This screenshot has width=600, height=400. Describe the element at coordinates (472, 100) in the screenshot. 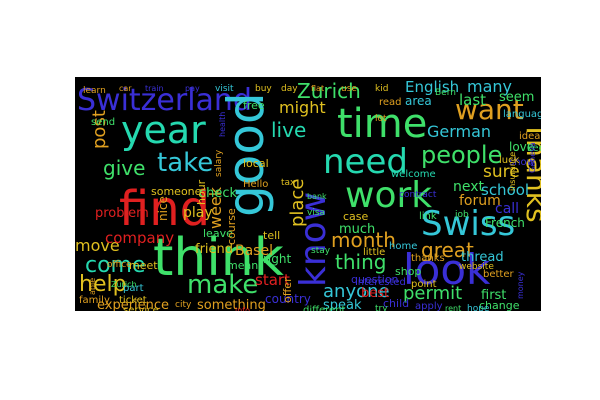

I see `word-last: last` at that location.